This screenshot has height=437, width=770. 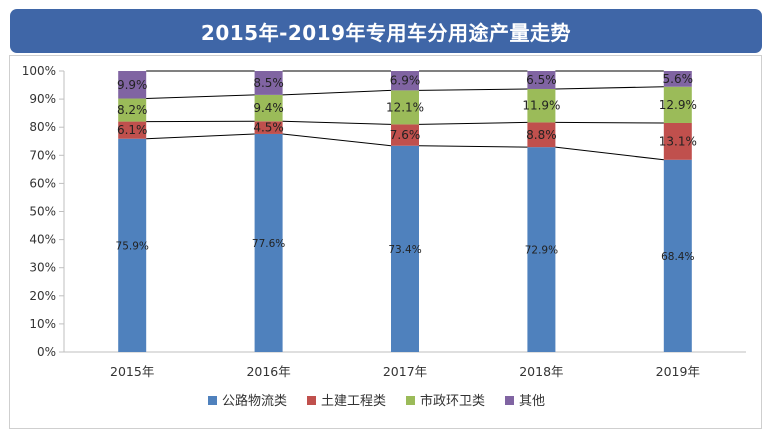 I want to click on data-label: 11.9%, so click(x=541, y=106).